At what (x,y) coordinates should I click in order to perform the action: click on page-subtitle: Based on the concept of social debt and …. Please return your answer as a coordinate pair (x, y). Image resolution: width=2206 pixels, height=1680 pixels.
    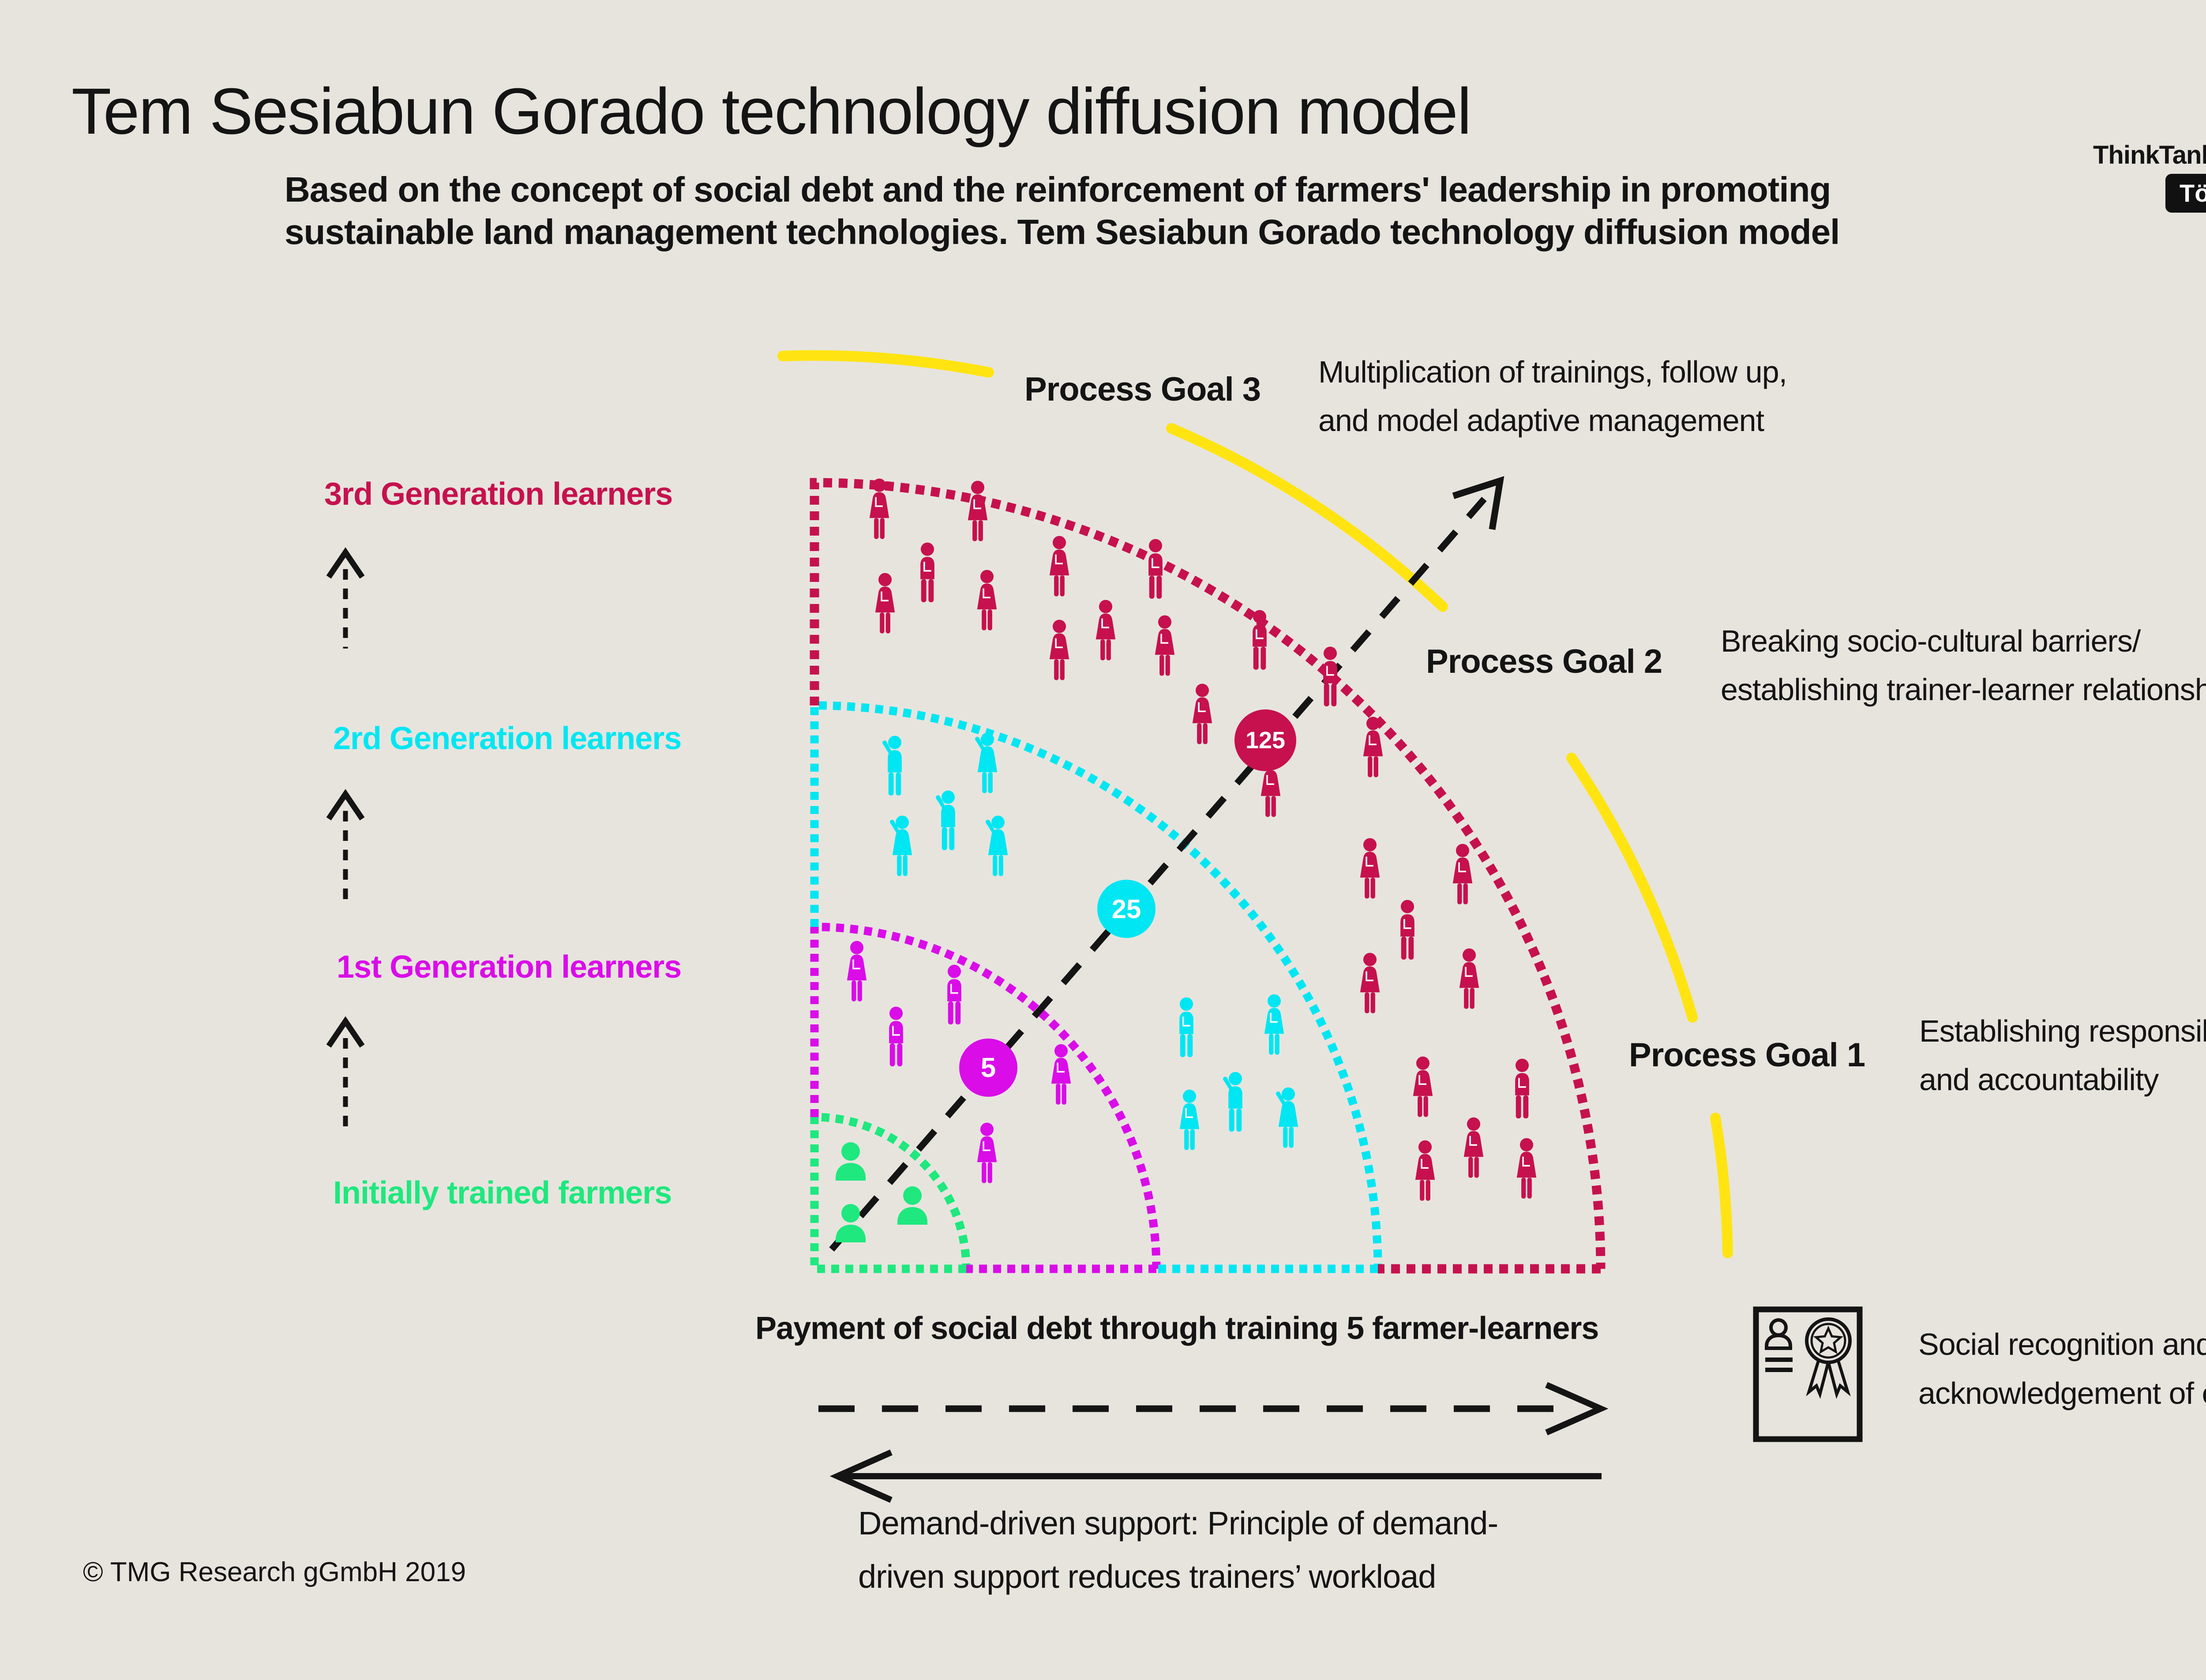
    Looking at the image, I should click on (1062, 211).